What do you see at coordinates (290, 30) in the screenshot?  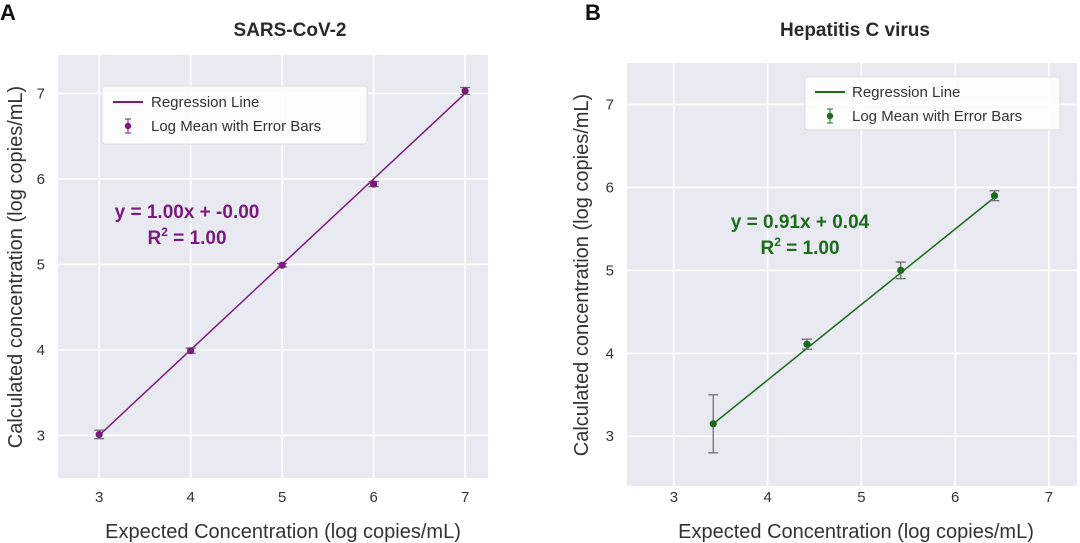 I see `chart-title-a: SARS-CoV-2` at bounding box center [290, 30].